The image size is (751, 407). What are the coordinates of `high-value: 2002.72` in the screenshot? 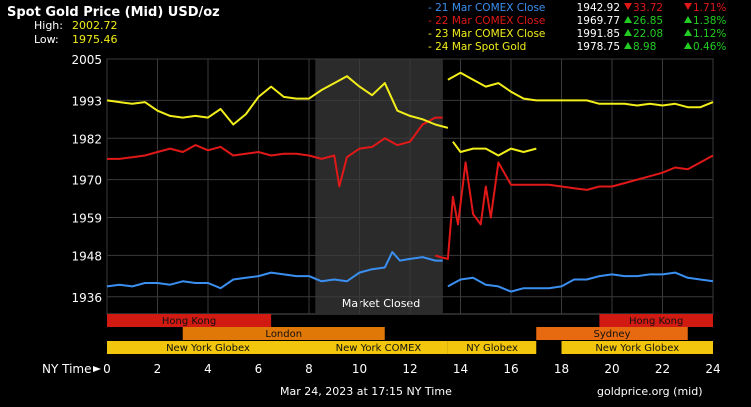 It's located at (95, 25).